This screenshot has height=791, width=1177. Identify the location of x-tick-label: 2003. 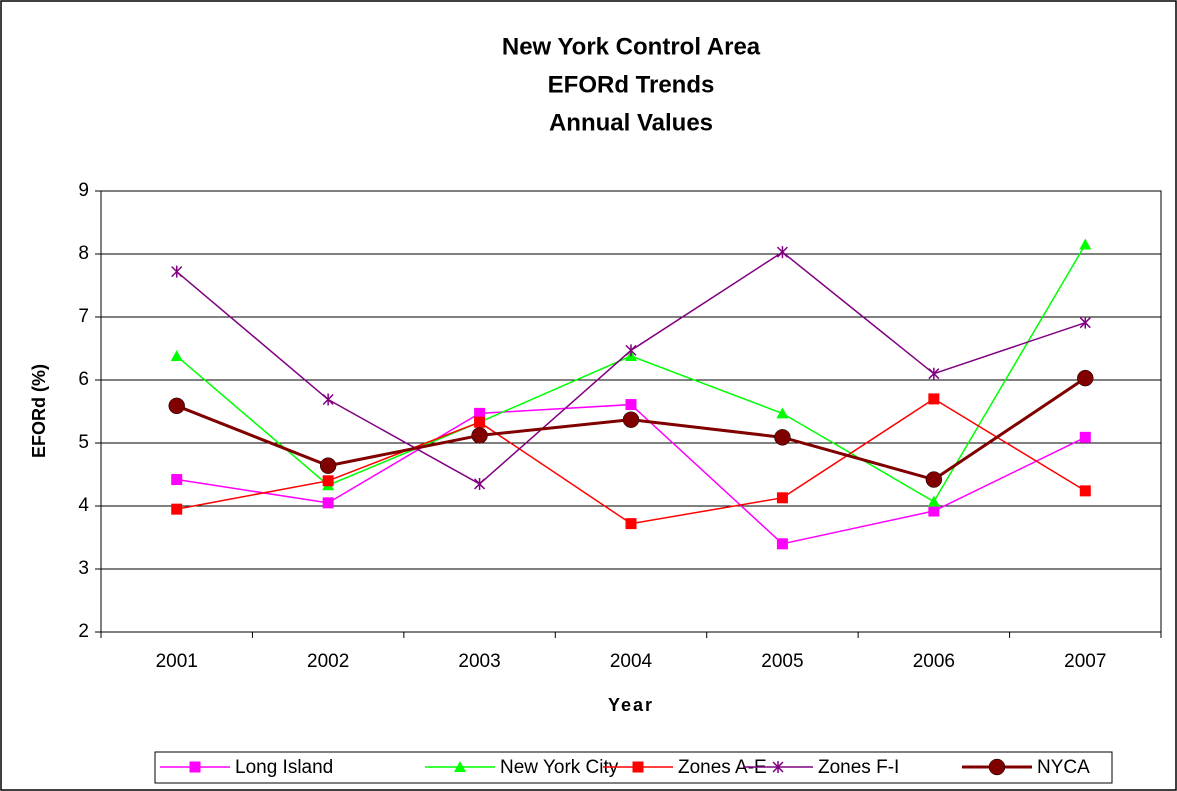
(479, 661).